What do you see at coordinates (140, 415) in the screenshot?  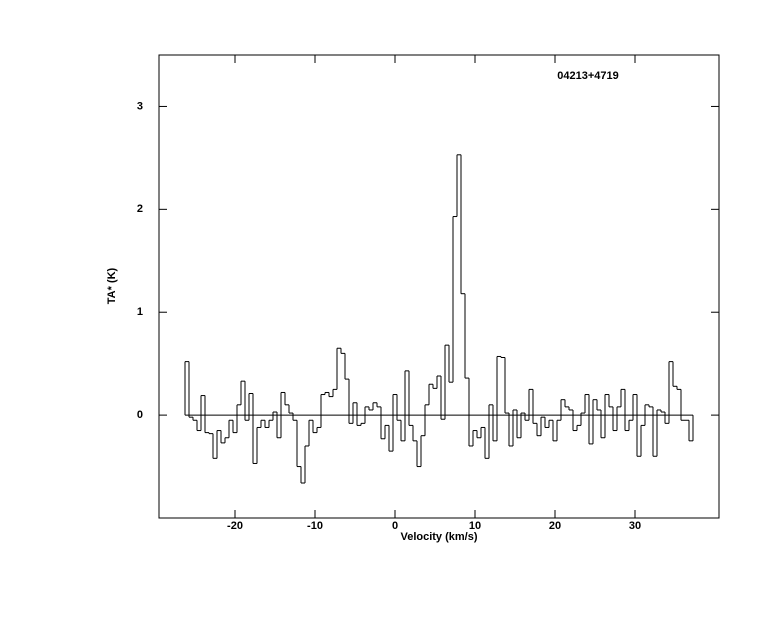 I see `y-tick-label: 0` at bounding box center [140, 415].